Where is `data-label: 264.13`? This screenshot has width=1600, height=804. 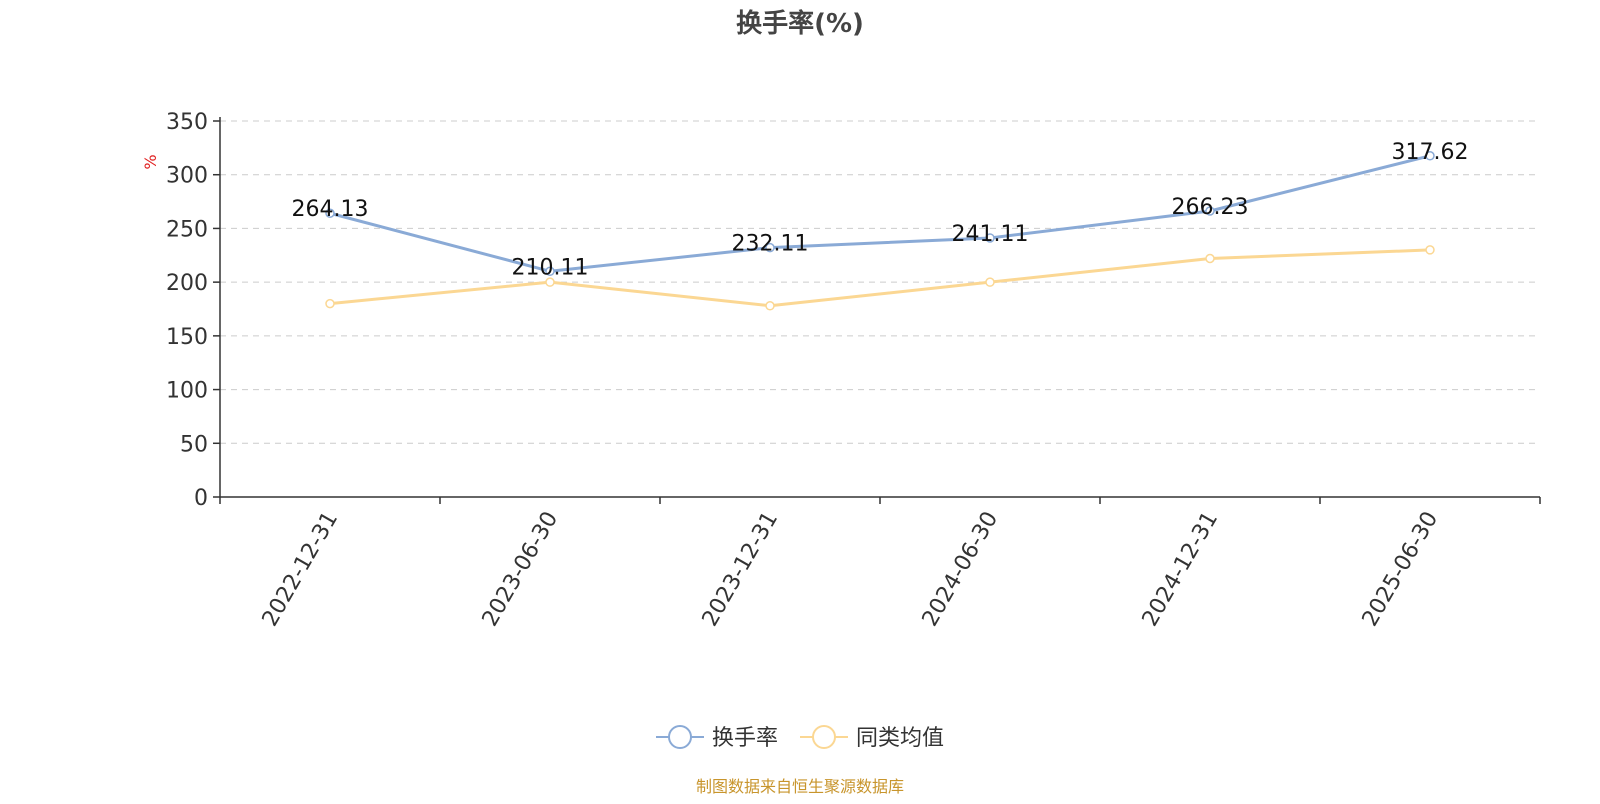
data-label: 264.13 is located at coordinates (330, 209).